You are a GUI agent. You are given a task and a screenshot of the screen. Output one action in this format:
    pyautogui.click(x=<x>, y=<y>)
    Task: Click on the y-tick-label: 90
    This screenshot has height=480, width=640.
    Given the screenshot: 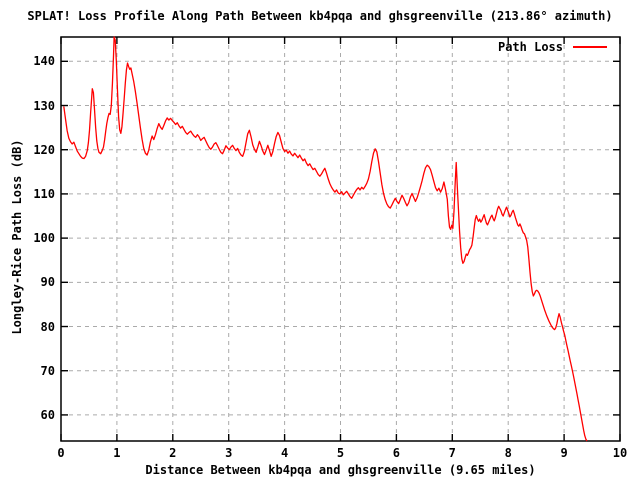 What is the action you would take?
    pyautogui.click(x=47, y=282)
    